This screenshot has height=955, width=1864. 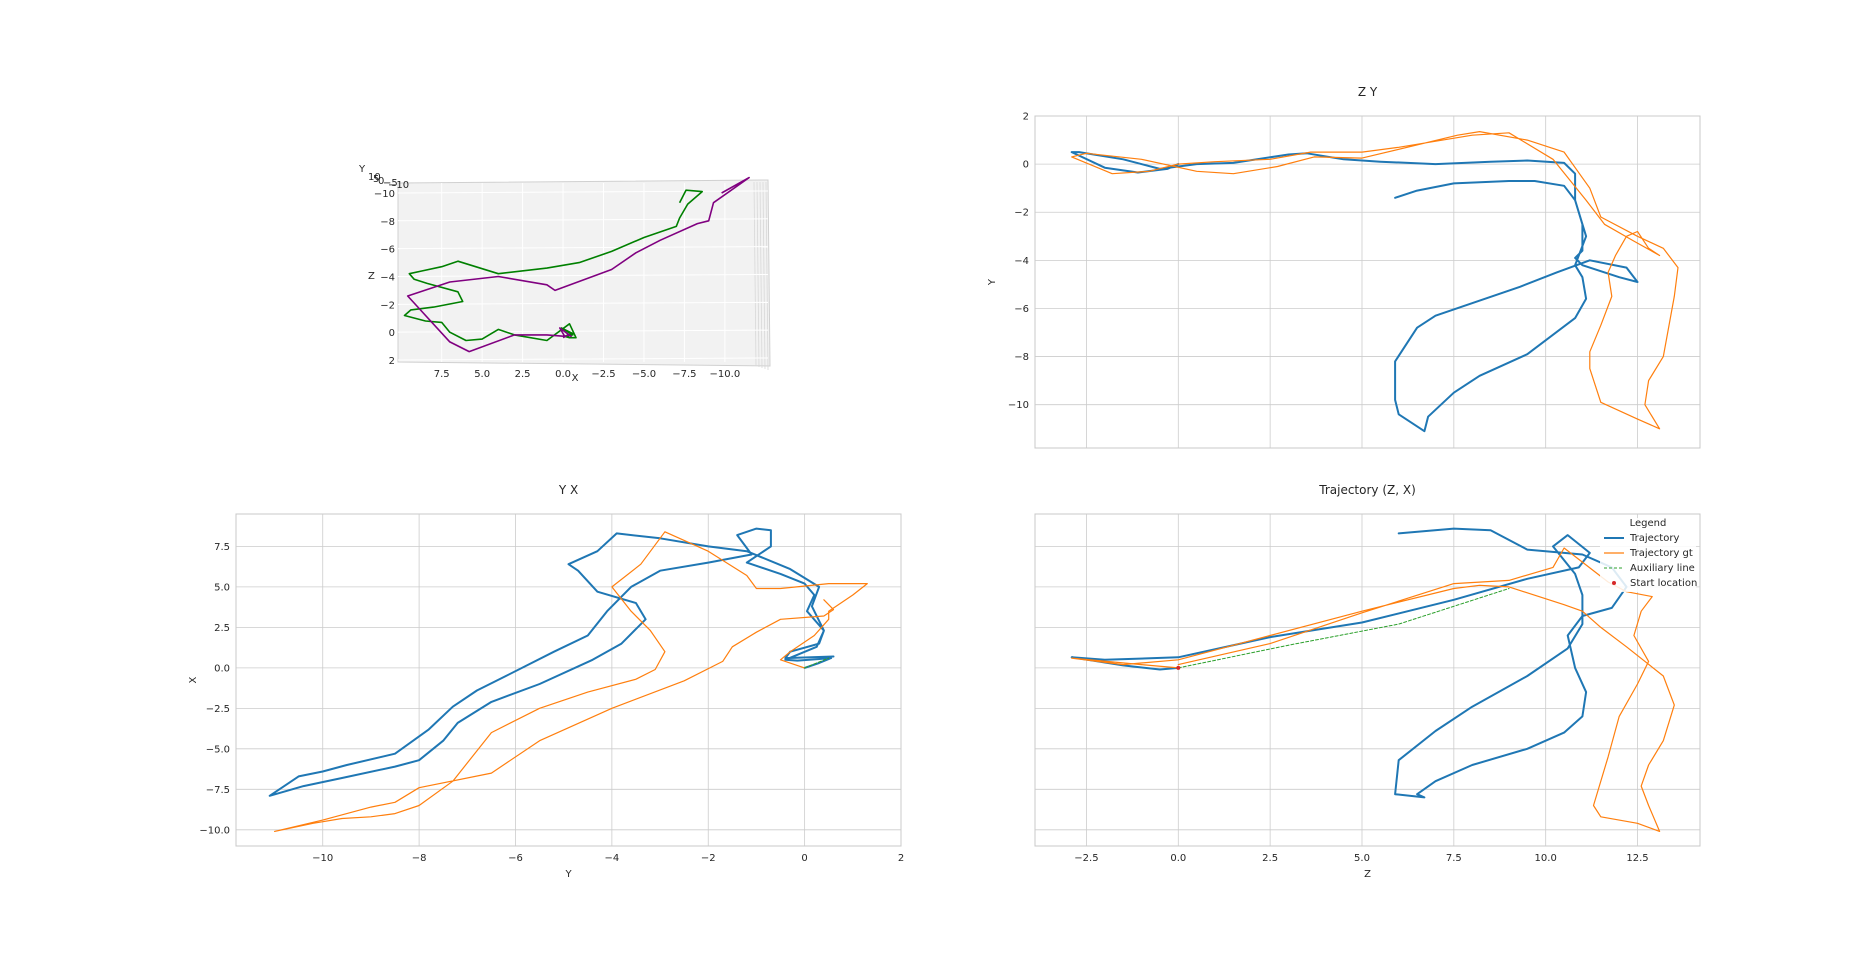 What do you see at coordinates (214, 830) in the screenshot?
I see `y-tick-label: −10.0` at bounding box center [214, 830].